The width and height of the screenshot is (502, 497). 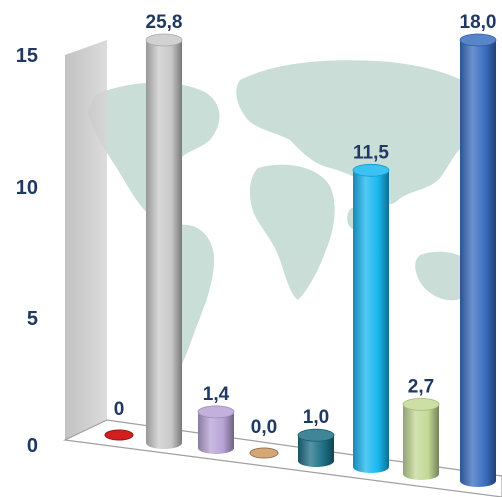 What do you see at coordinates (27, 188) in the screenshot?
I see `y-tick-label: 10` at bounding box center [27, 188].